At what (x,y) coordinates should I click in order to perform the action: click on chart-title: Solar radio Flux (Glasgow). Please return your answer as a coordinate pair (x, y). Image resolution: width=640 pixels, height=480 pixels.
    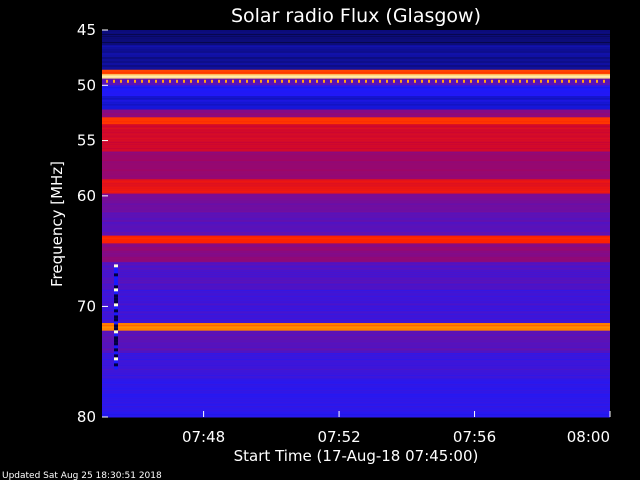
    Looking at the image, I should click on (356, 16).